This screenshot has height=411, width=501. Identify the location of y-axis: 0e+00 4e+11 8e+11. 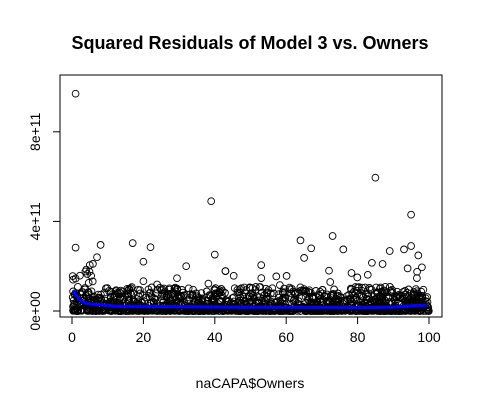
(44, 221).